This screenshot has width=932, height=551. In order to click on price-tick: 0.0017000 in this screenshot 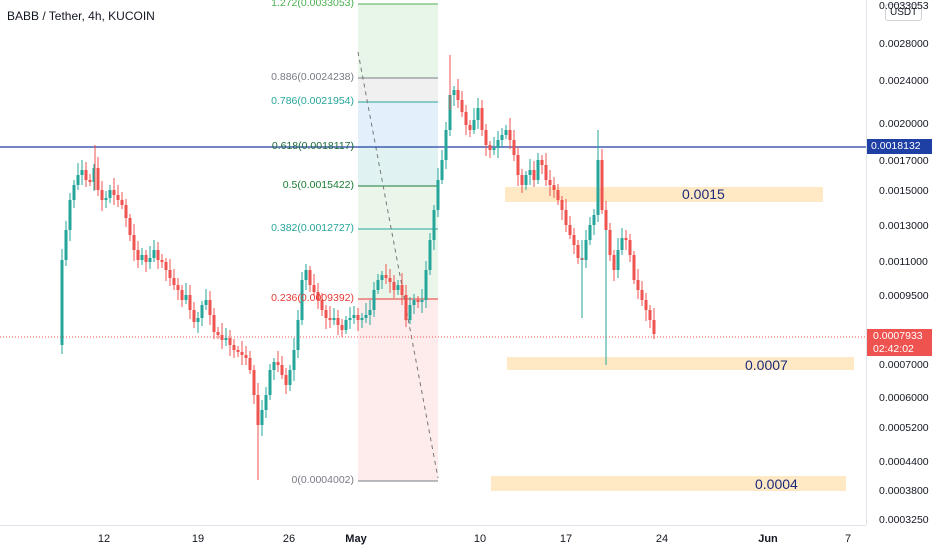, I will do `click(904, 161)`.